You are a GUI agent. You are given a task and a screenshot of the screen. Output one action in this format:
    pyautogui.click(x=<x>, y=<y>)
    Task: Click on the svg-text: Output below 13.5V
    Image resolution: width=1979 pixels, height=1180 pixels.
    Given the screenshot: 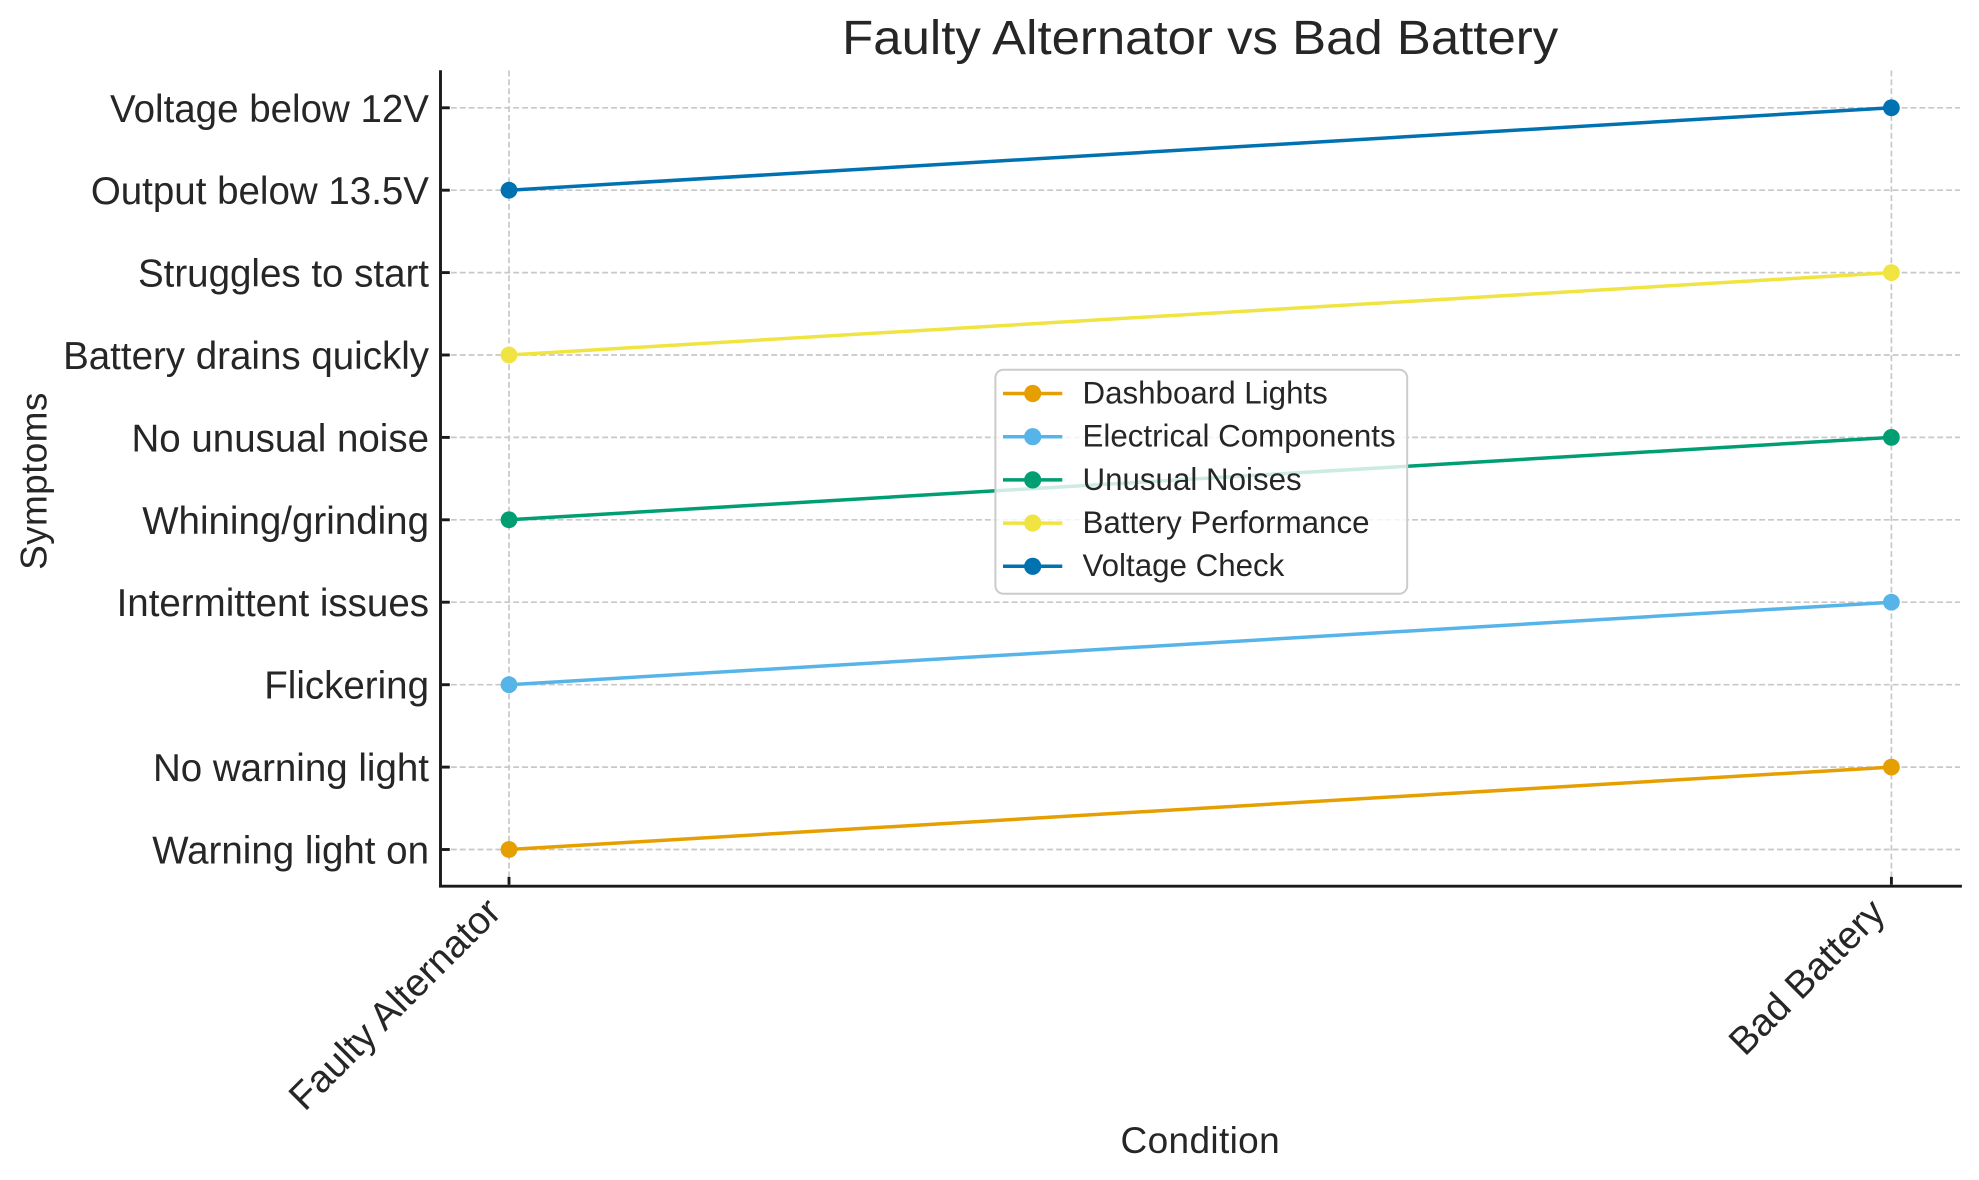 What is the action you would take?
    pyautogui.click(x=260, y=191)
    